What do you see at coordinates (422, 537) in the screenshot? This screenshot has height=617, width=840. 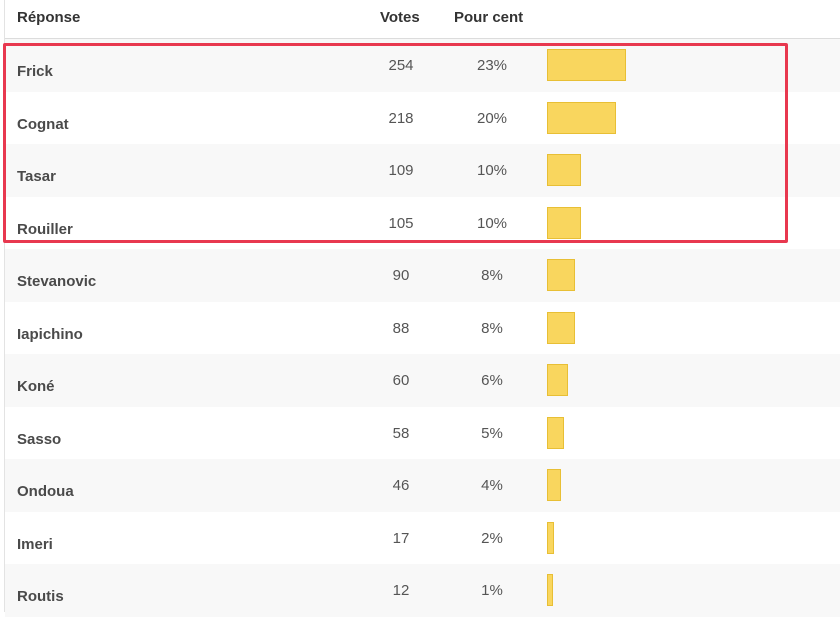 I see `table-row: Imeri 17 2%` at bounding box center [422, 537].